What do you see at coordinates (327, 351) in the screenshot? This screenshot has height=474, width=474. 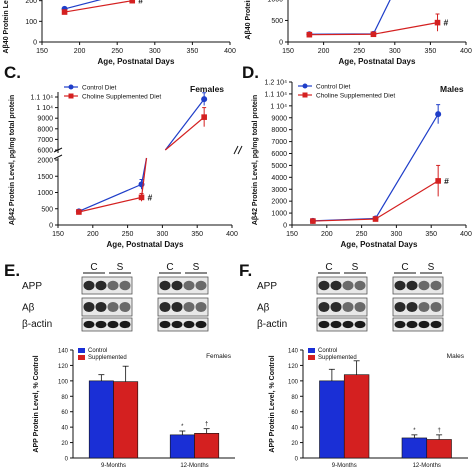 I see `legend-label: Control` at bounding box center [327, 351].